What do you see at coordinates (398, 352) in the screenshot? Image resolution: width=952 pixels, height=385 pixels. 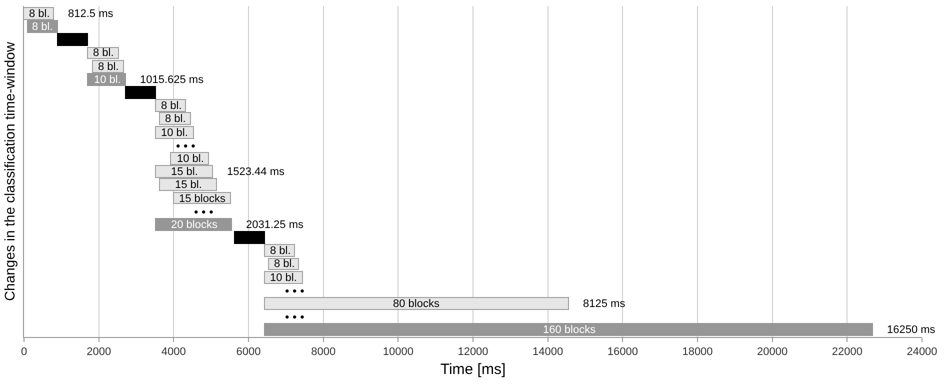 I see `x-tick-label: 10000` at bounding box center [398, 352].